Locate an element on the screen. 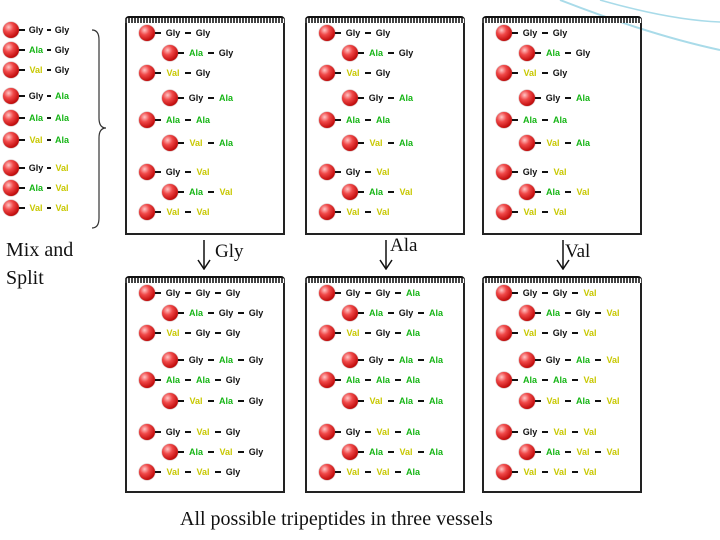 This screenshot has width=720, height=540. bracket is located at coordinates (99, 129).